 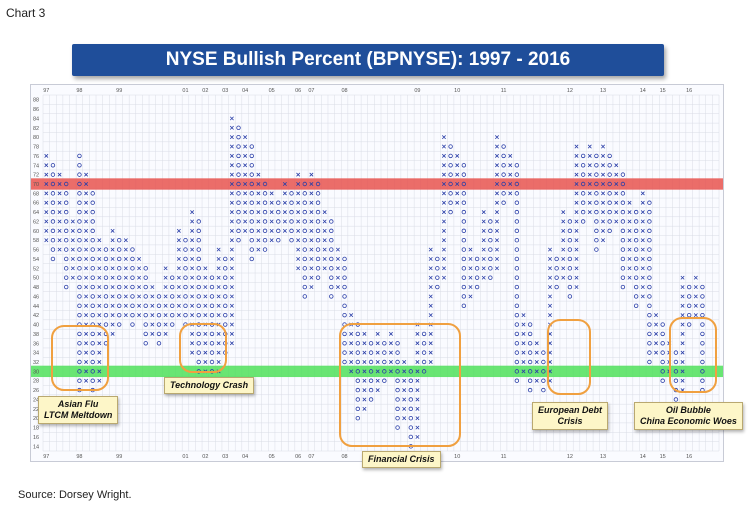 I want to click on callout-european-debt: European Debt Crisis, so click(x=570, y=416).